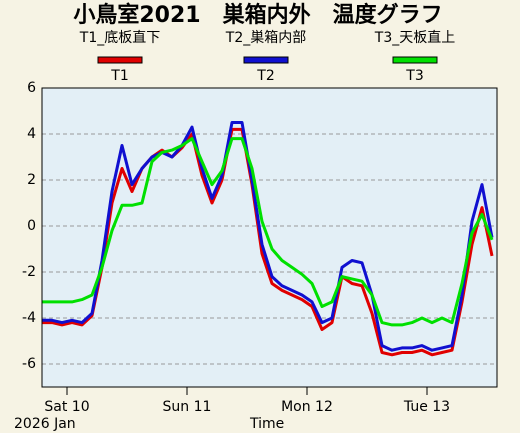 This screenshot has width=520, height=433. What do you see at coordinates (426, 407) in the screenshot?
I see `x-tick-label: Tue 13` at bounding box center [426, 407].